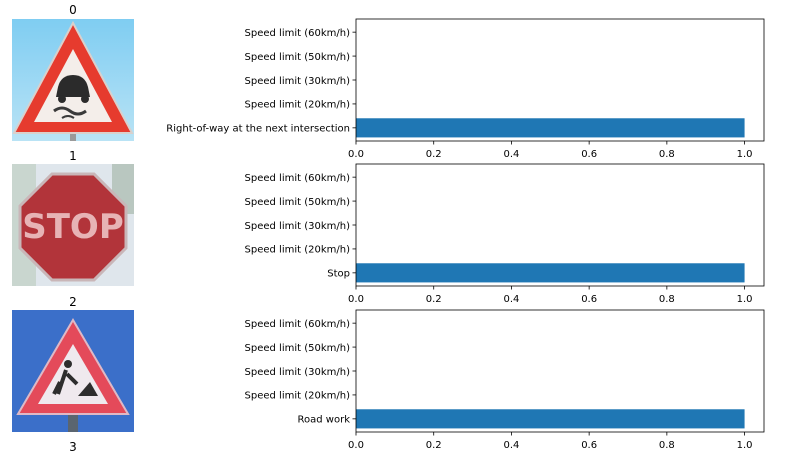  Describe the element at coordinates (667, 445) in the screenshot. I see `x-tick-label-2-4: 0.8` at that location.